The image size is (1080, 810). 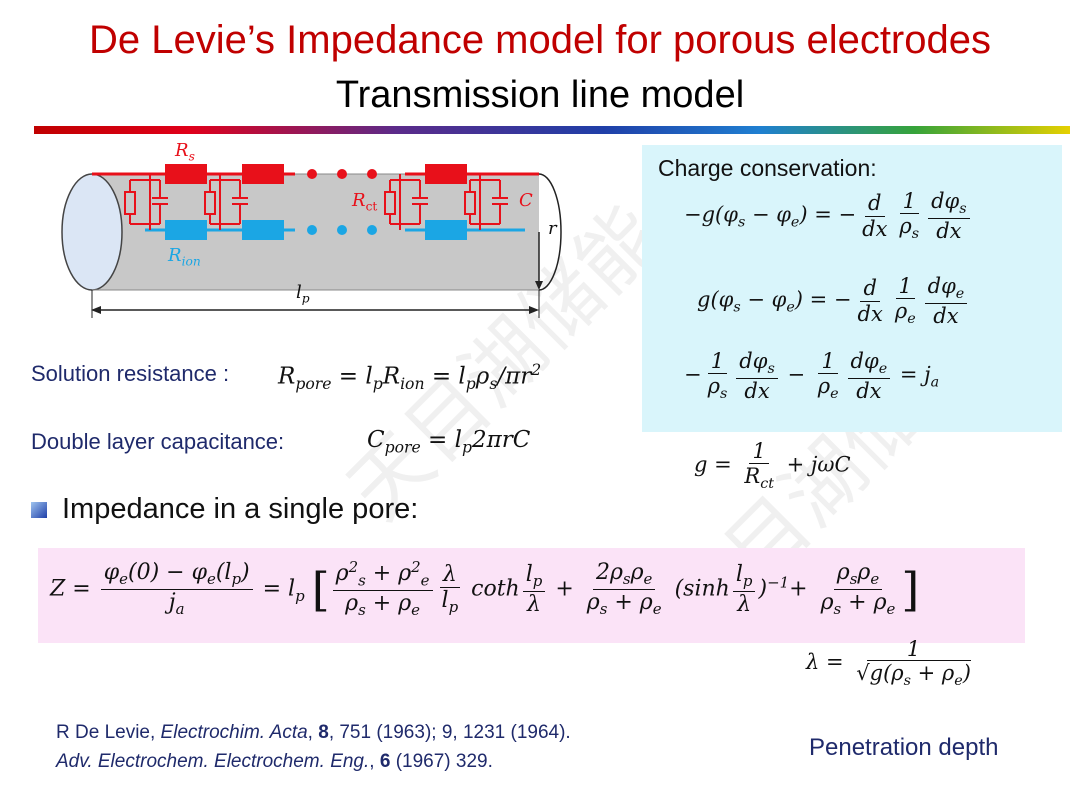 What do you see at coordinates (812, 376) in the screenshot?
I see `charge-eq-3: −1 ρs dφs dx − 1 ρe dφe dx = ja` at bounding box center [812, 376].